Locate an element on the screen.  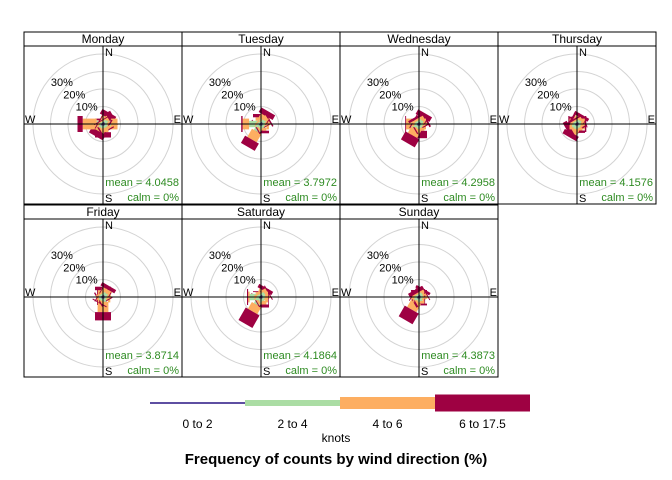
panel-title: Saturday is located at coordinates (261, 212).